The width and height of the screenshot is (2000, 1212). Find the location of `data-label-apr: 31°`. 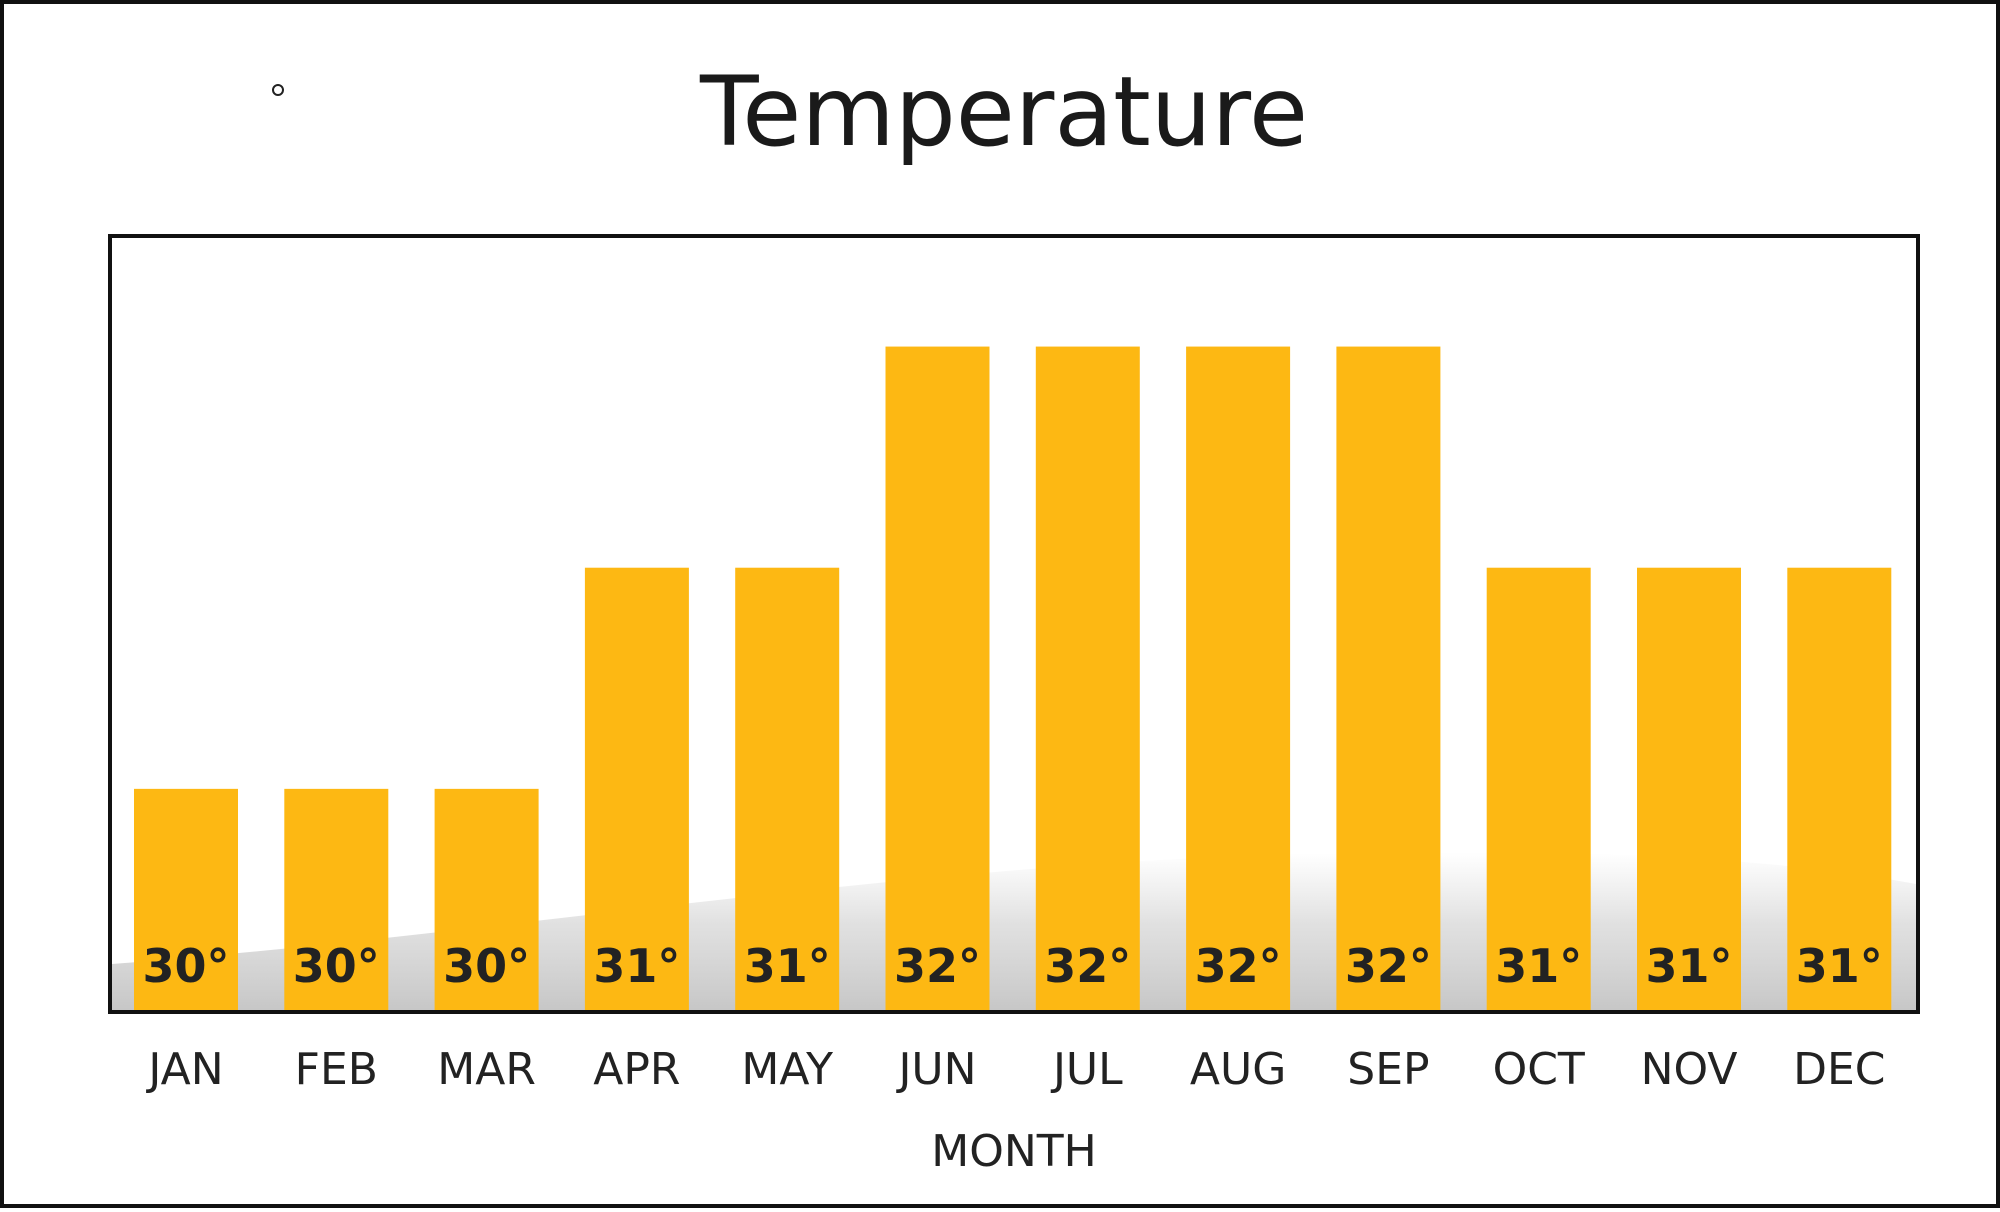

data-label-apr: 31° is located at coordinates (636, 966).